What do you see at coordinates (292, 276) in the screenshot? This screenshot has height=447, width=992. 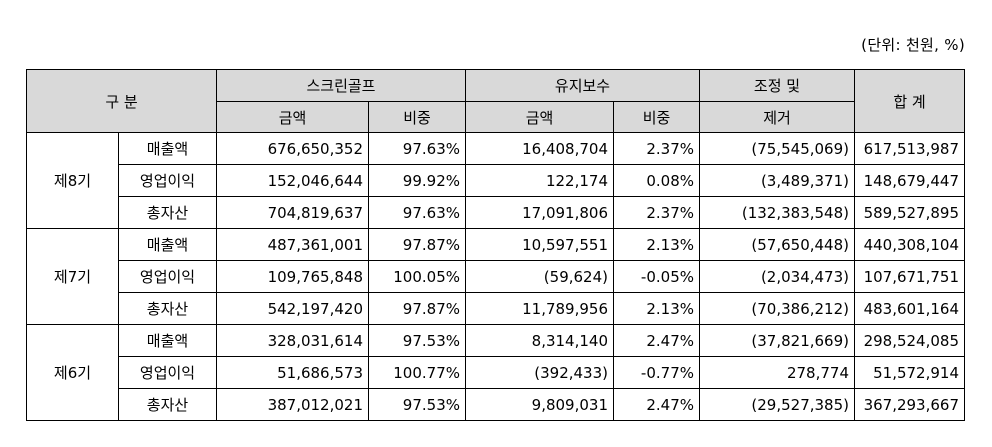 I see `cell-screen-golf-amount: 109,765,848` at bounding box center [292, 276].